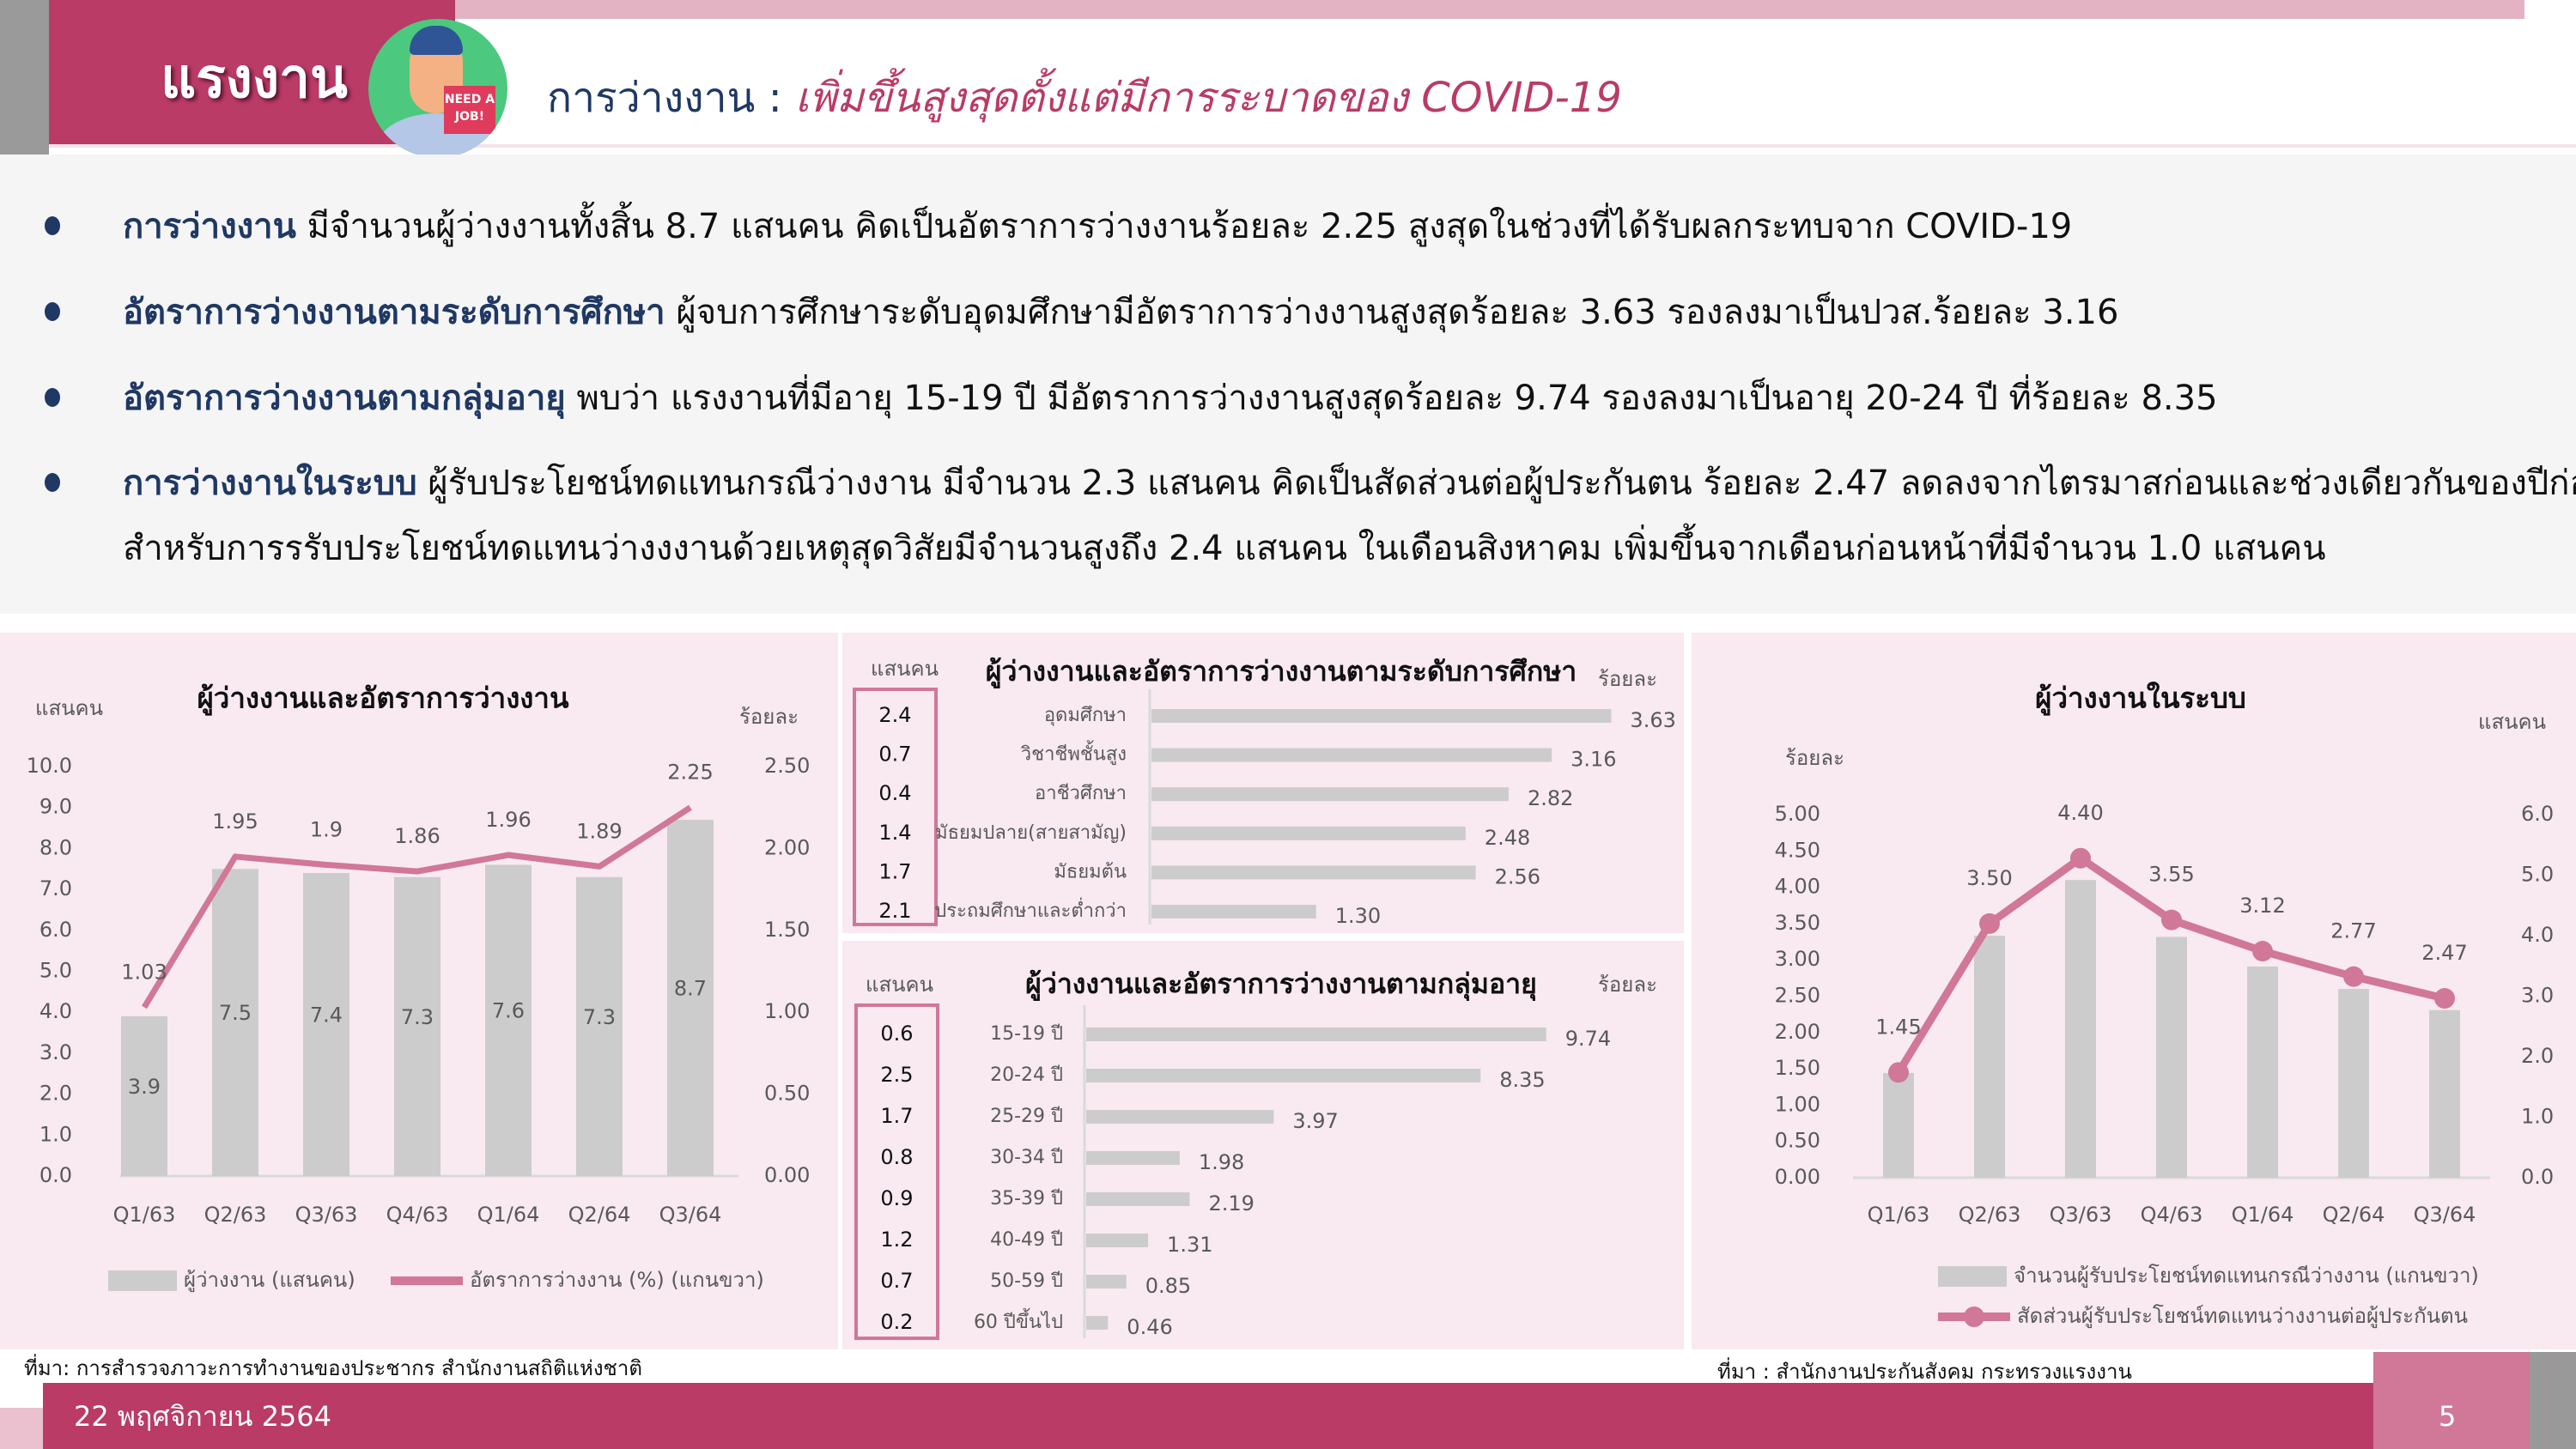 Image resolution: width=2576 pixels, height=1449 pixels. Describe the element at coordinates (1312, 146) in the screenshot. I see `header-divider` at that location.